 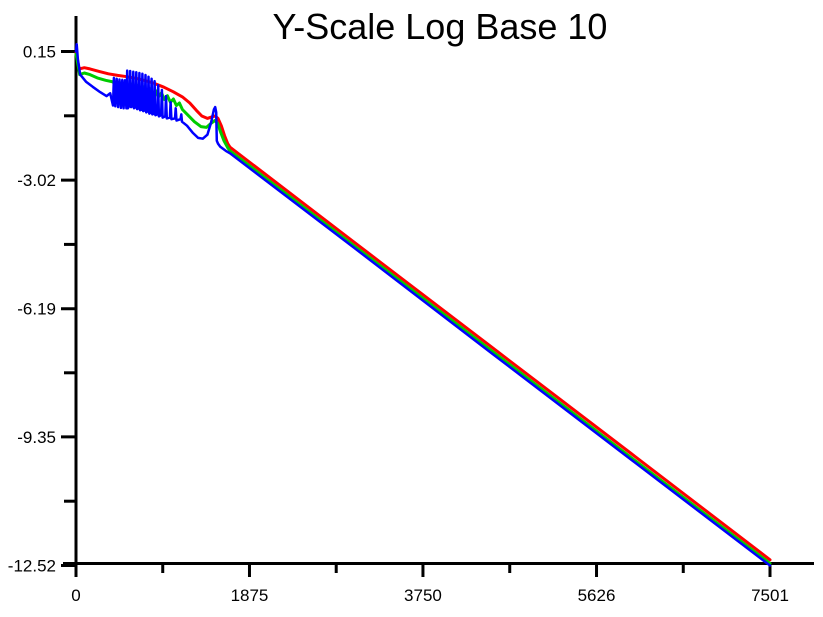 What do you see at coordinates (770, 595) in the screenshot?
I see `x-tick-label: 7501` at bounding box center [770, 595].